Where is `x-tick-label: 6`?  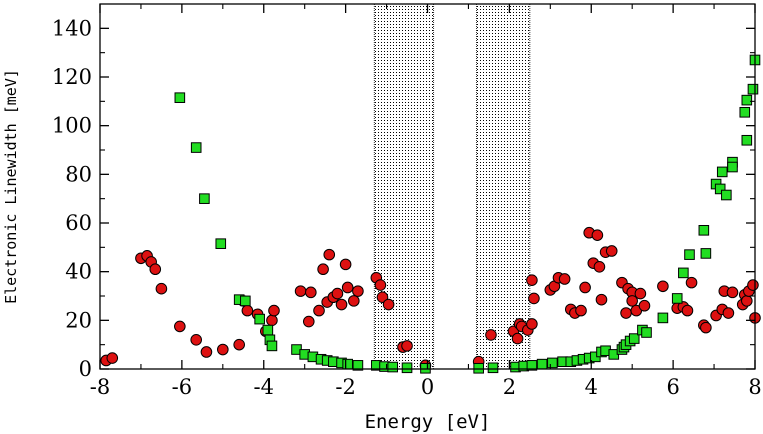
x-tick-label: 6 is located at coordinates (672, 387).